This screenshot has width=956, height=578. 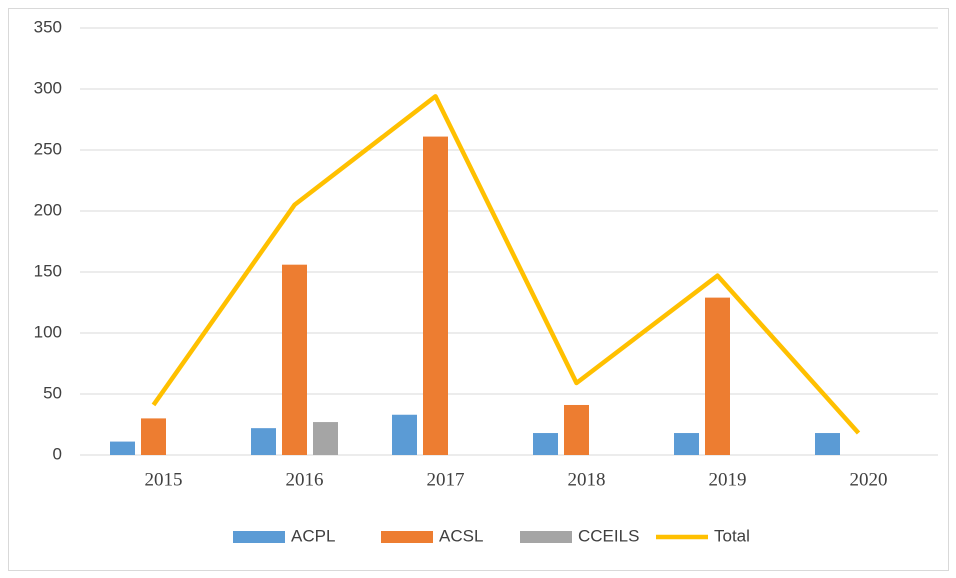 I want to click on y-tick-label: 0, so click(x=57, y=453).